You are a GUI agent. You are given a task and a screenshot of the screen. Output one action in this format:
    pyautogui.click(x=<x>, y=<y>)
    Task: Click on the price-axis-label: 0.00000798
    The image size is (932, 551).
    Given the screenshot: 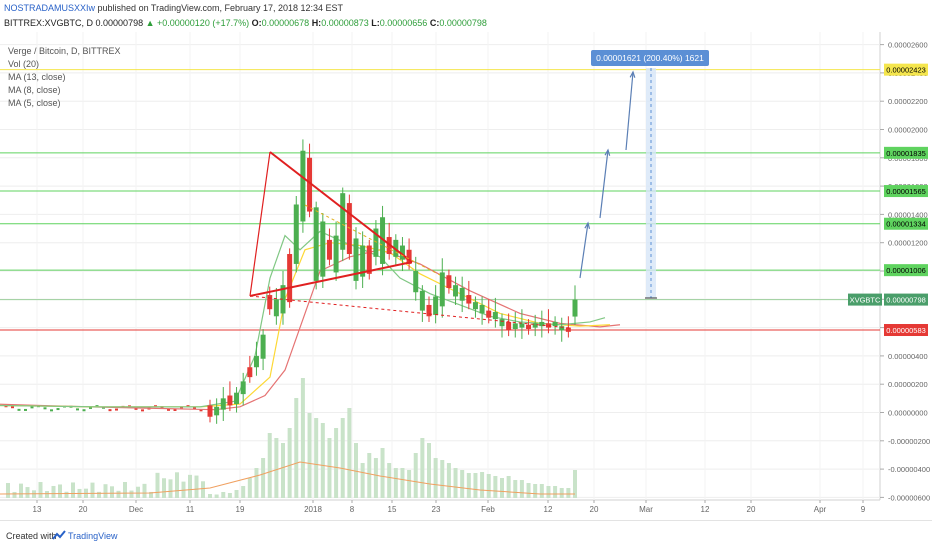 What is the action you would take?
    pyautogui.click(x=906, y=300)
    